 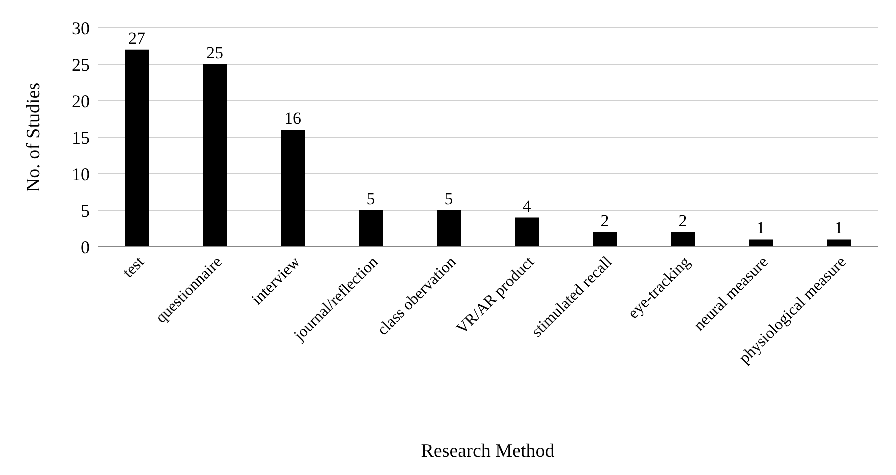 I want to click on data-label: 25, so click(x=215, y=53).